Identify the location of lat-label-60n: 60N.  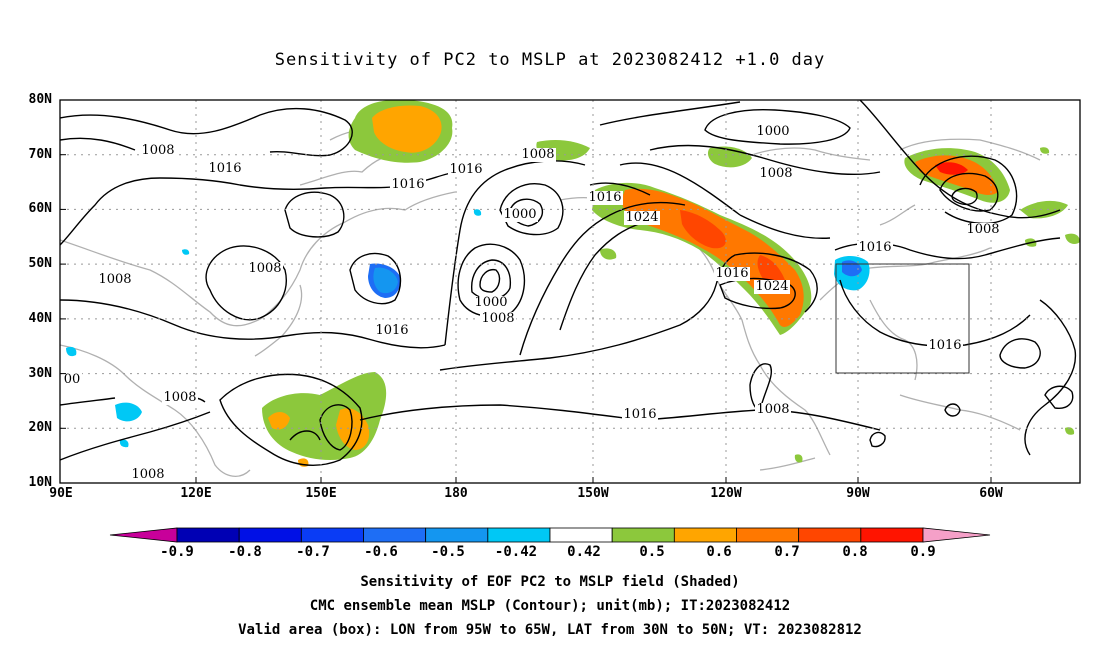
(40, 208).